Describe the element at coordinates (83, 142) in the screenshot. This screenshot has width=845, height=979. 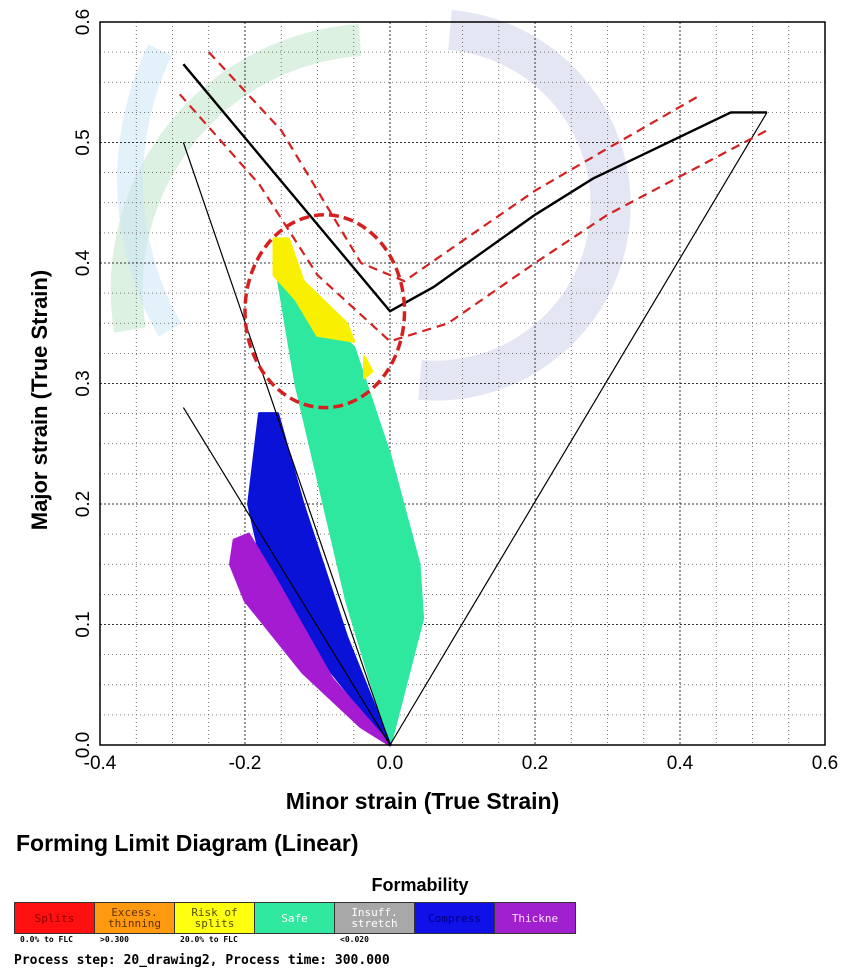
I see `y-tick-label: 0.5` at that location.